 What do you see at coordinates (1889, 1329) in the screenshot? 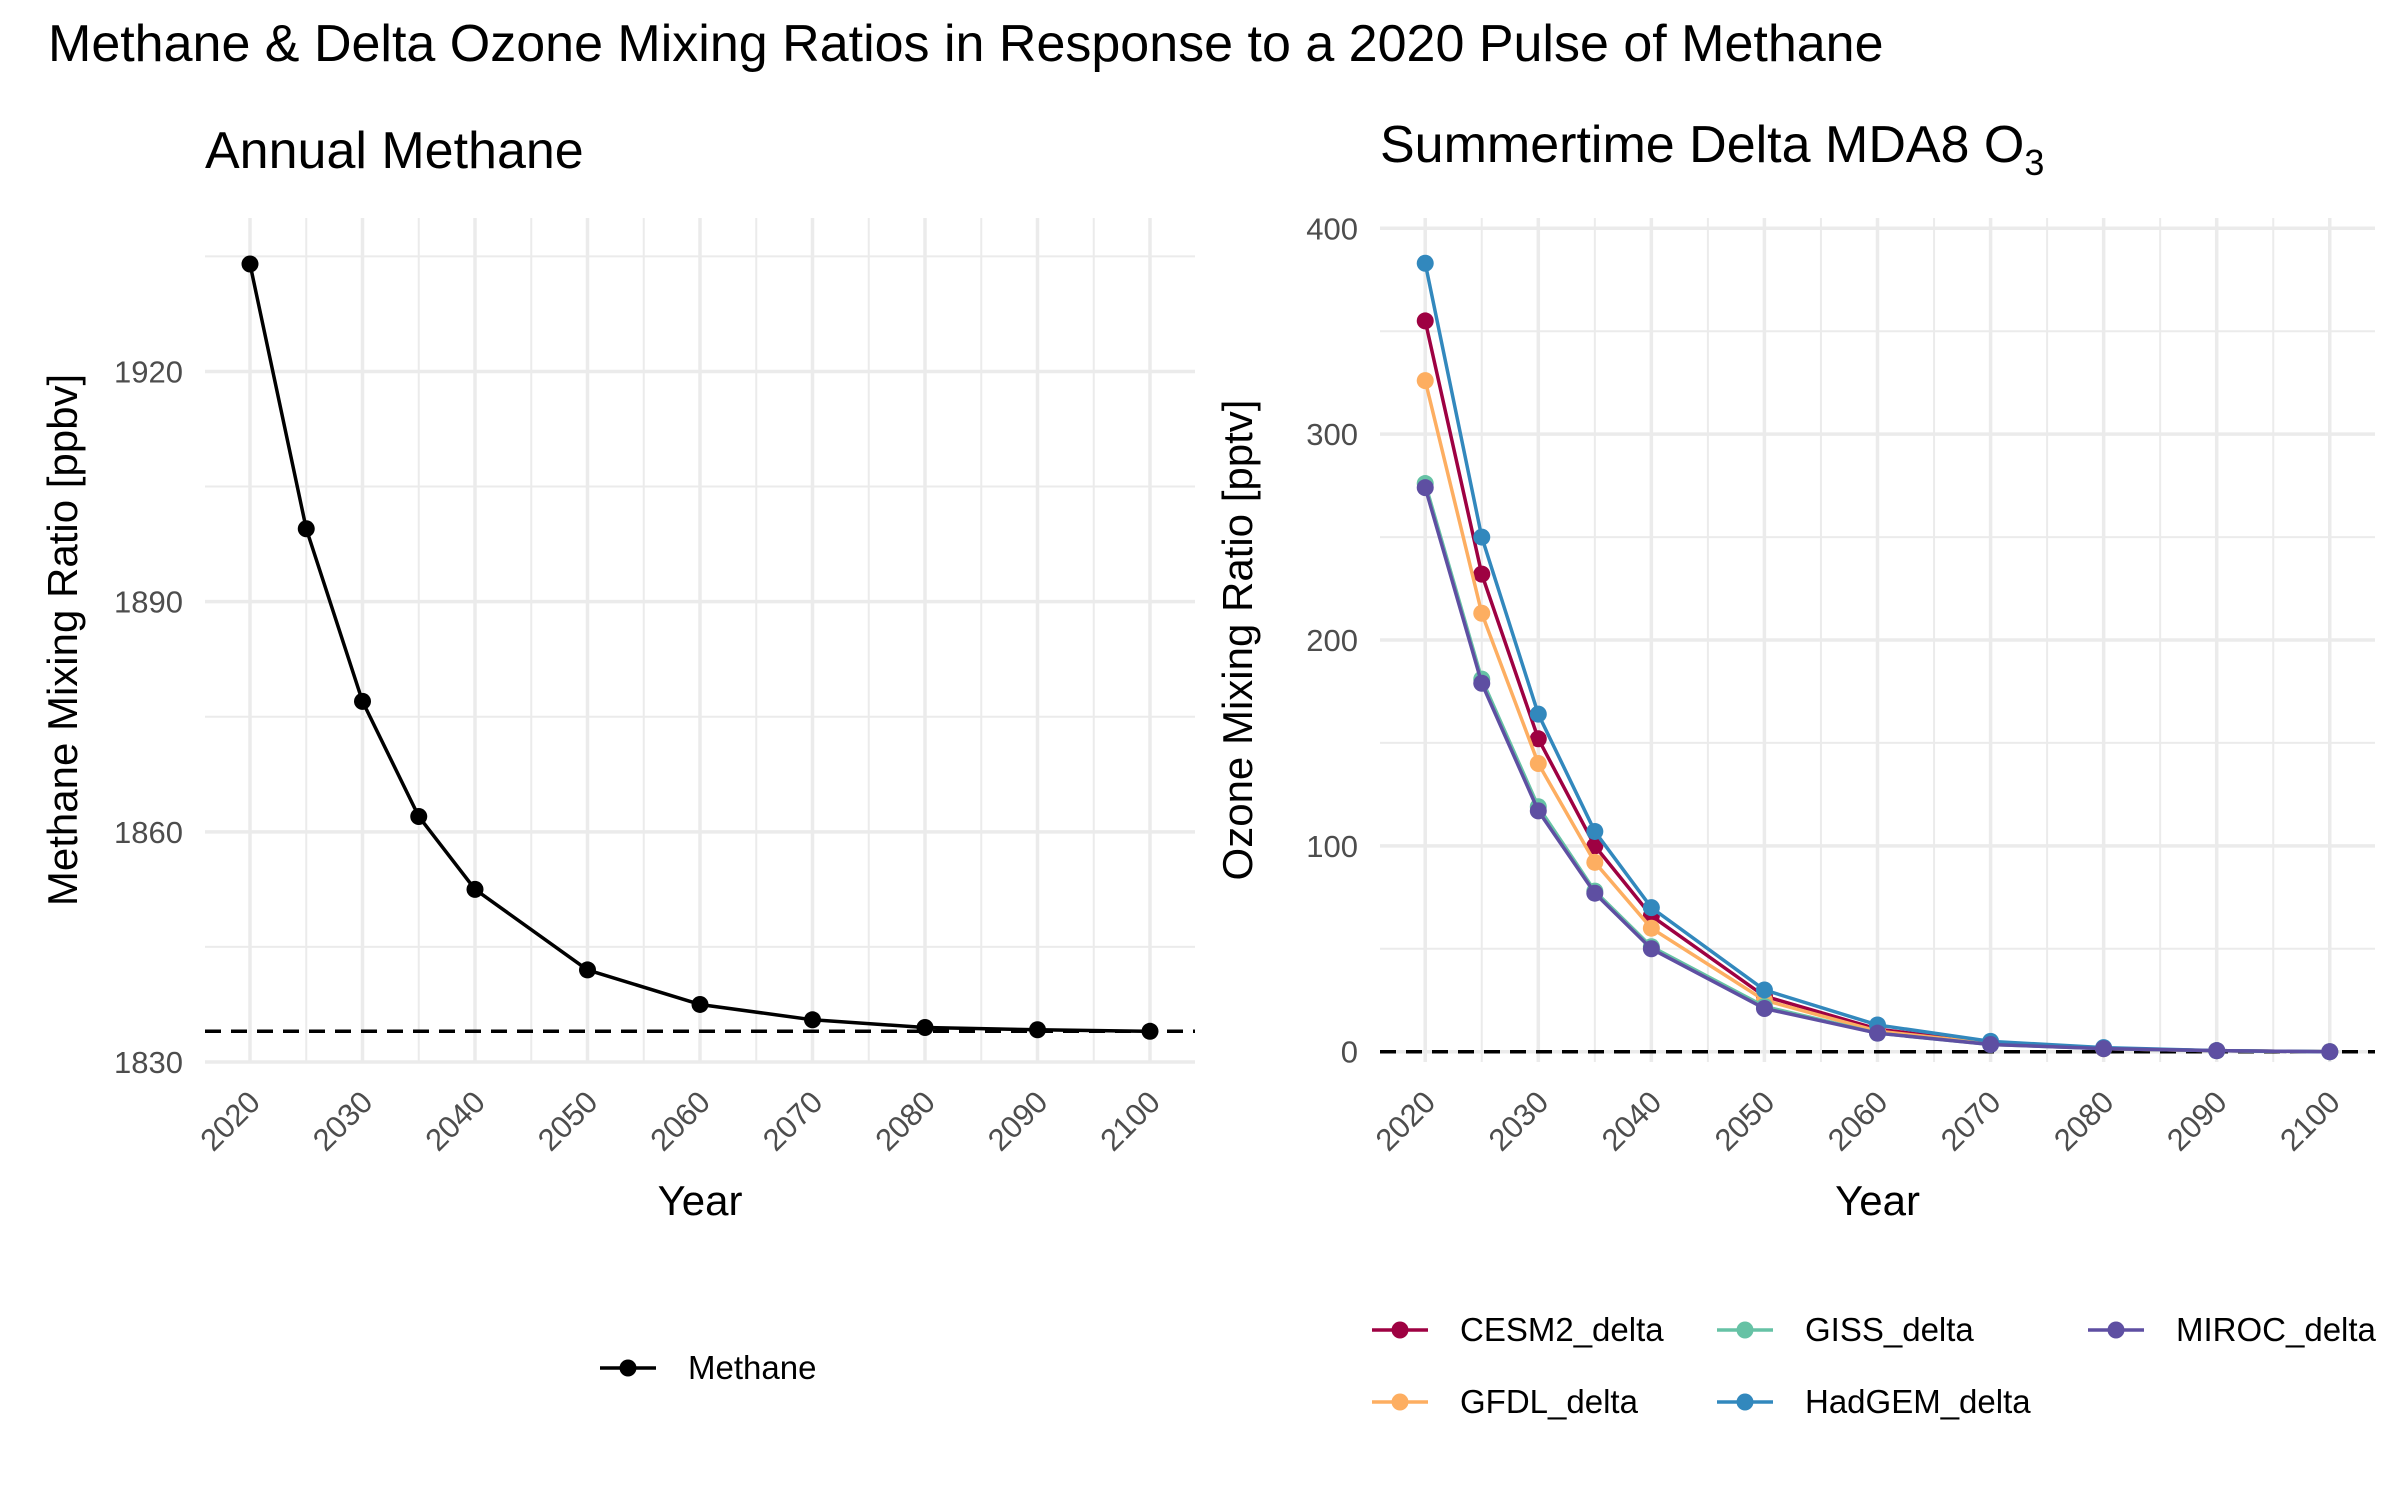
I see `legend-label-giss-delta: GISS_delta` at bounding box center [1889, 1329].